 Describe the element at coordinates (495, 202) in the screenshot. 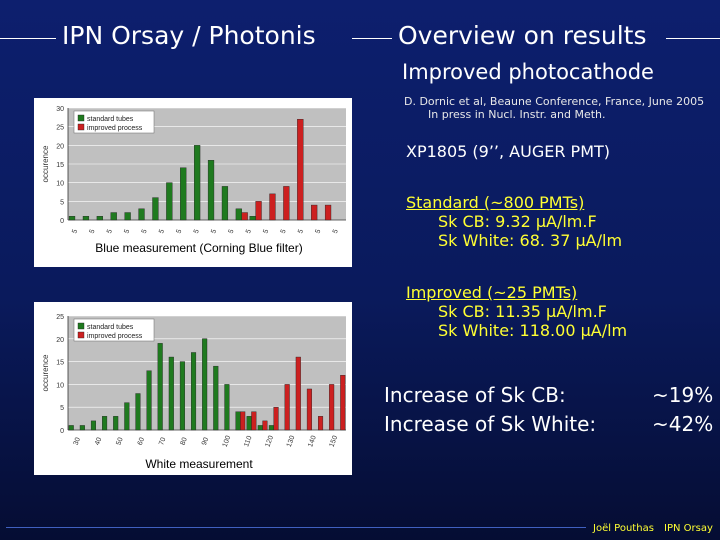

I see `standard-title: Standard (~800 PMTs)` at that location.